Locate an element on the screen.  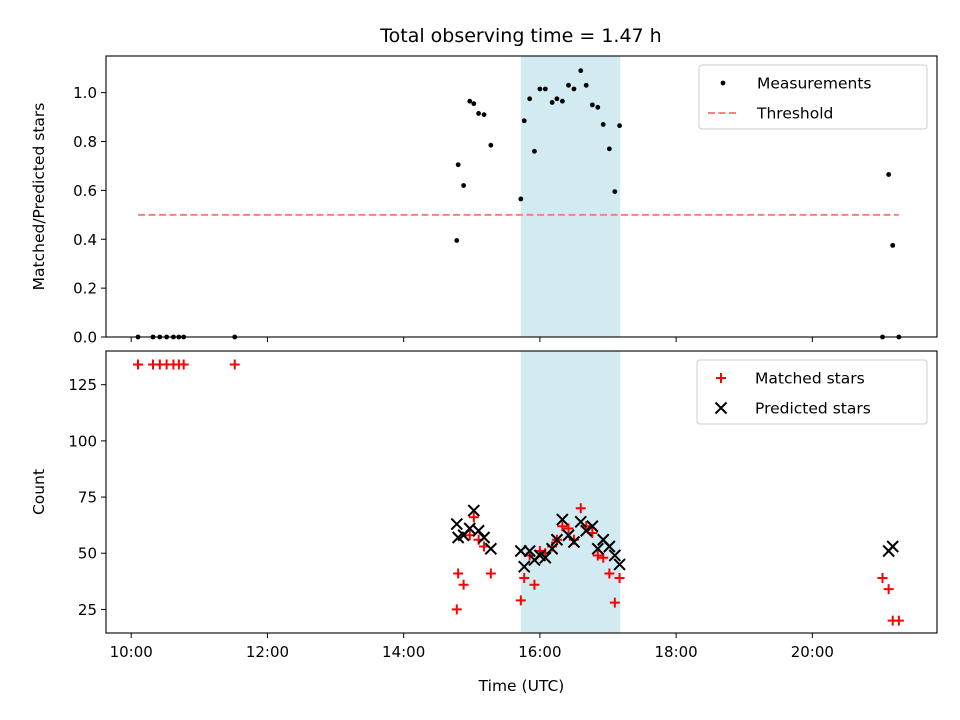
y-tick-label: 25 is located at coordinates (87, 610).